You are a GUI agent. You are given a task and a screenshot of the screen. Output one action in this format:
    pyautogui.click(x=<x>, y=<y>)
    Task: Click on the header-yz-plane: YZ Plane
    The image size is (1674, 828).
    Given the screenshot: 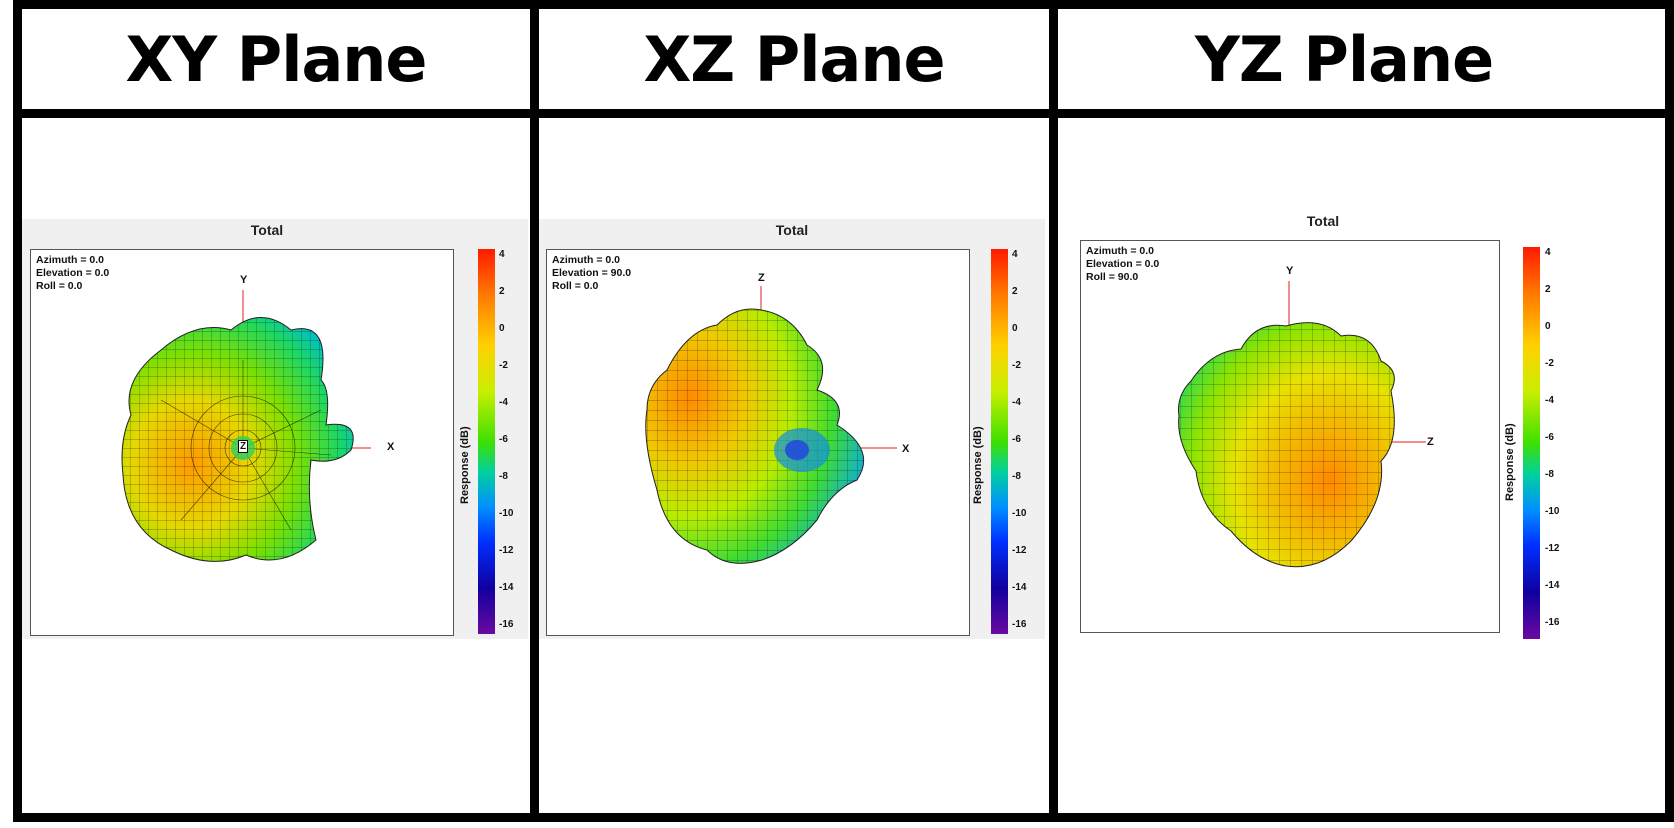 What is the action you would take?
    pyautogui.click(x=1361, y=63)
    